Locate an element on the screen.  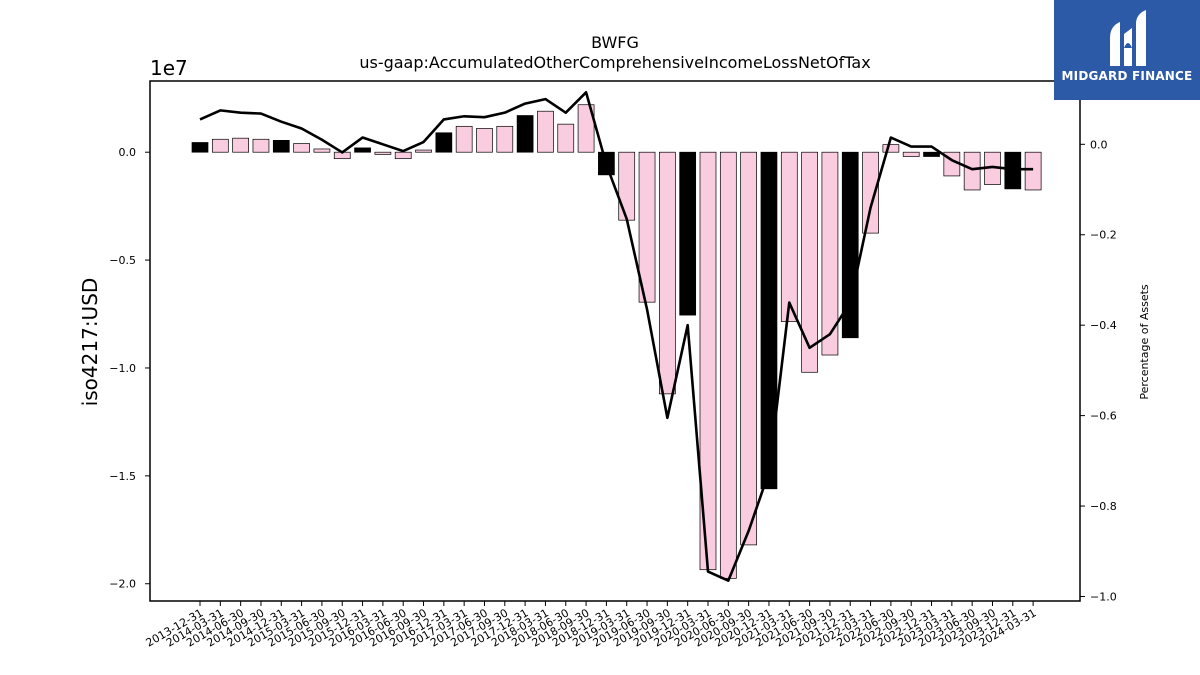
y-axis-scale-label: 1e7 is located at coordinates (169, 68).